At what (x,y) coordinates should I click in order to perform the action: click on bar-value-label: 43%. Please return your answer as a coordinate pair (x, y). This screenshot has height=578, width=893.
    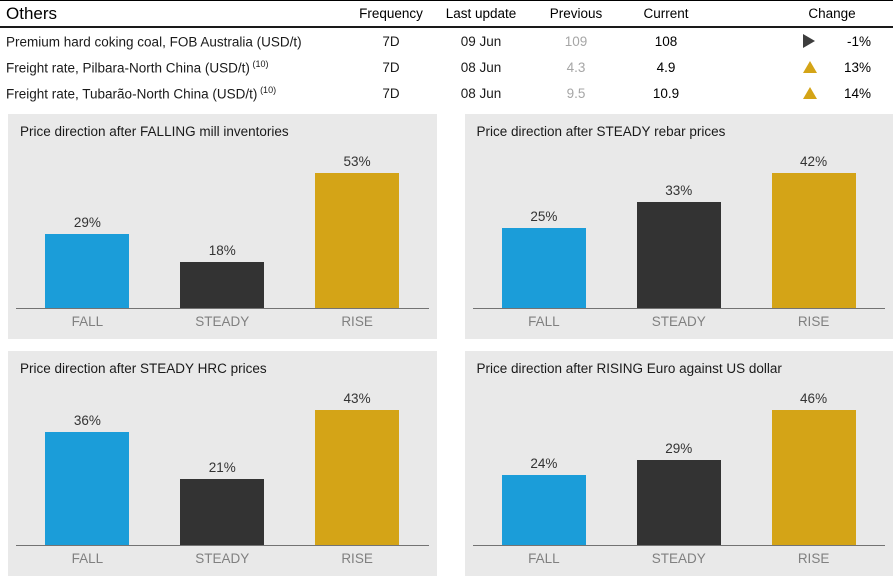
    Looking at the image, I should click on (357, 398).